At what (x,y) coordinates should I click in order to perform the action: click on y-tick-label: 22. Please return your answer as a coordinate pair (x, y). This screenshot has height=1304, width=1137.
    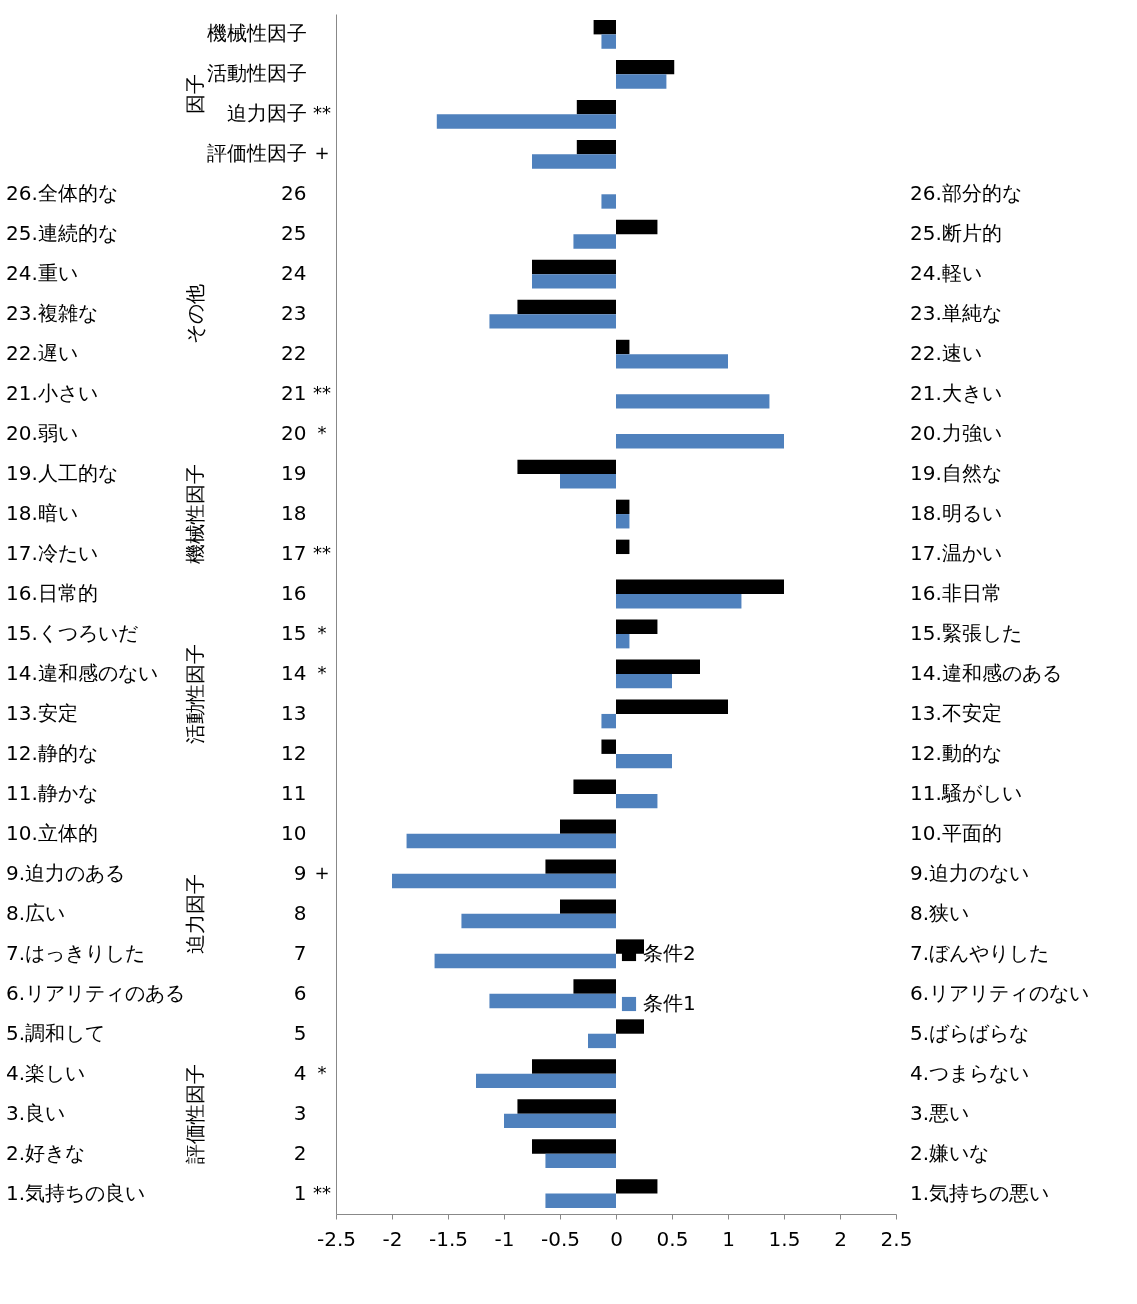
    Looking at the image, I should click on (294, 353).